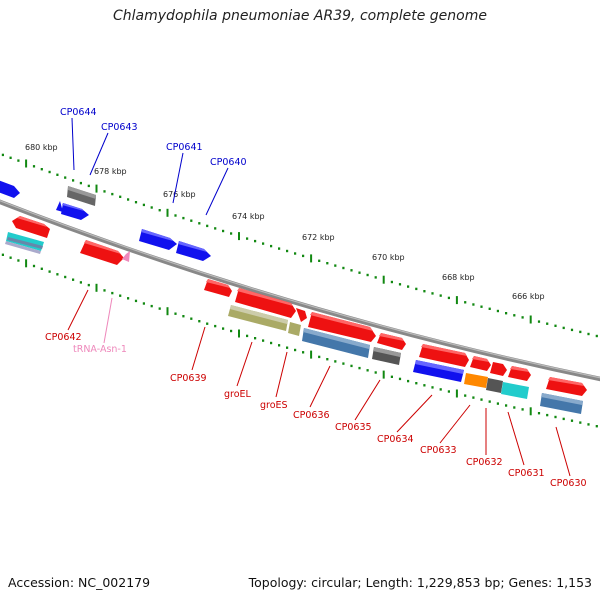 The image size is (600, 600). I want to click on gene-label-cp0630: CP0630, so click(568, 483).